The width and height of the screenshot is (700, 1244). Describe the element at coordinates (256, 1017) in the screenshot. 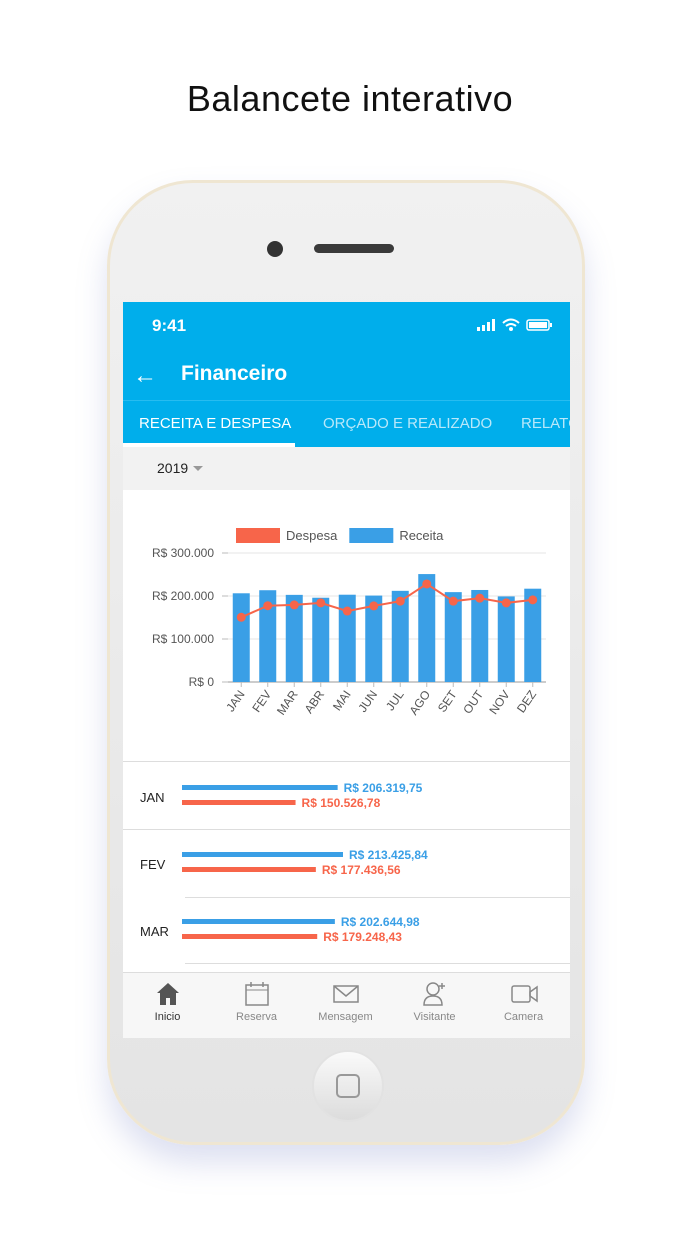

I see `nav-label: Reserva` at that location.